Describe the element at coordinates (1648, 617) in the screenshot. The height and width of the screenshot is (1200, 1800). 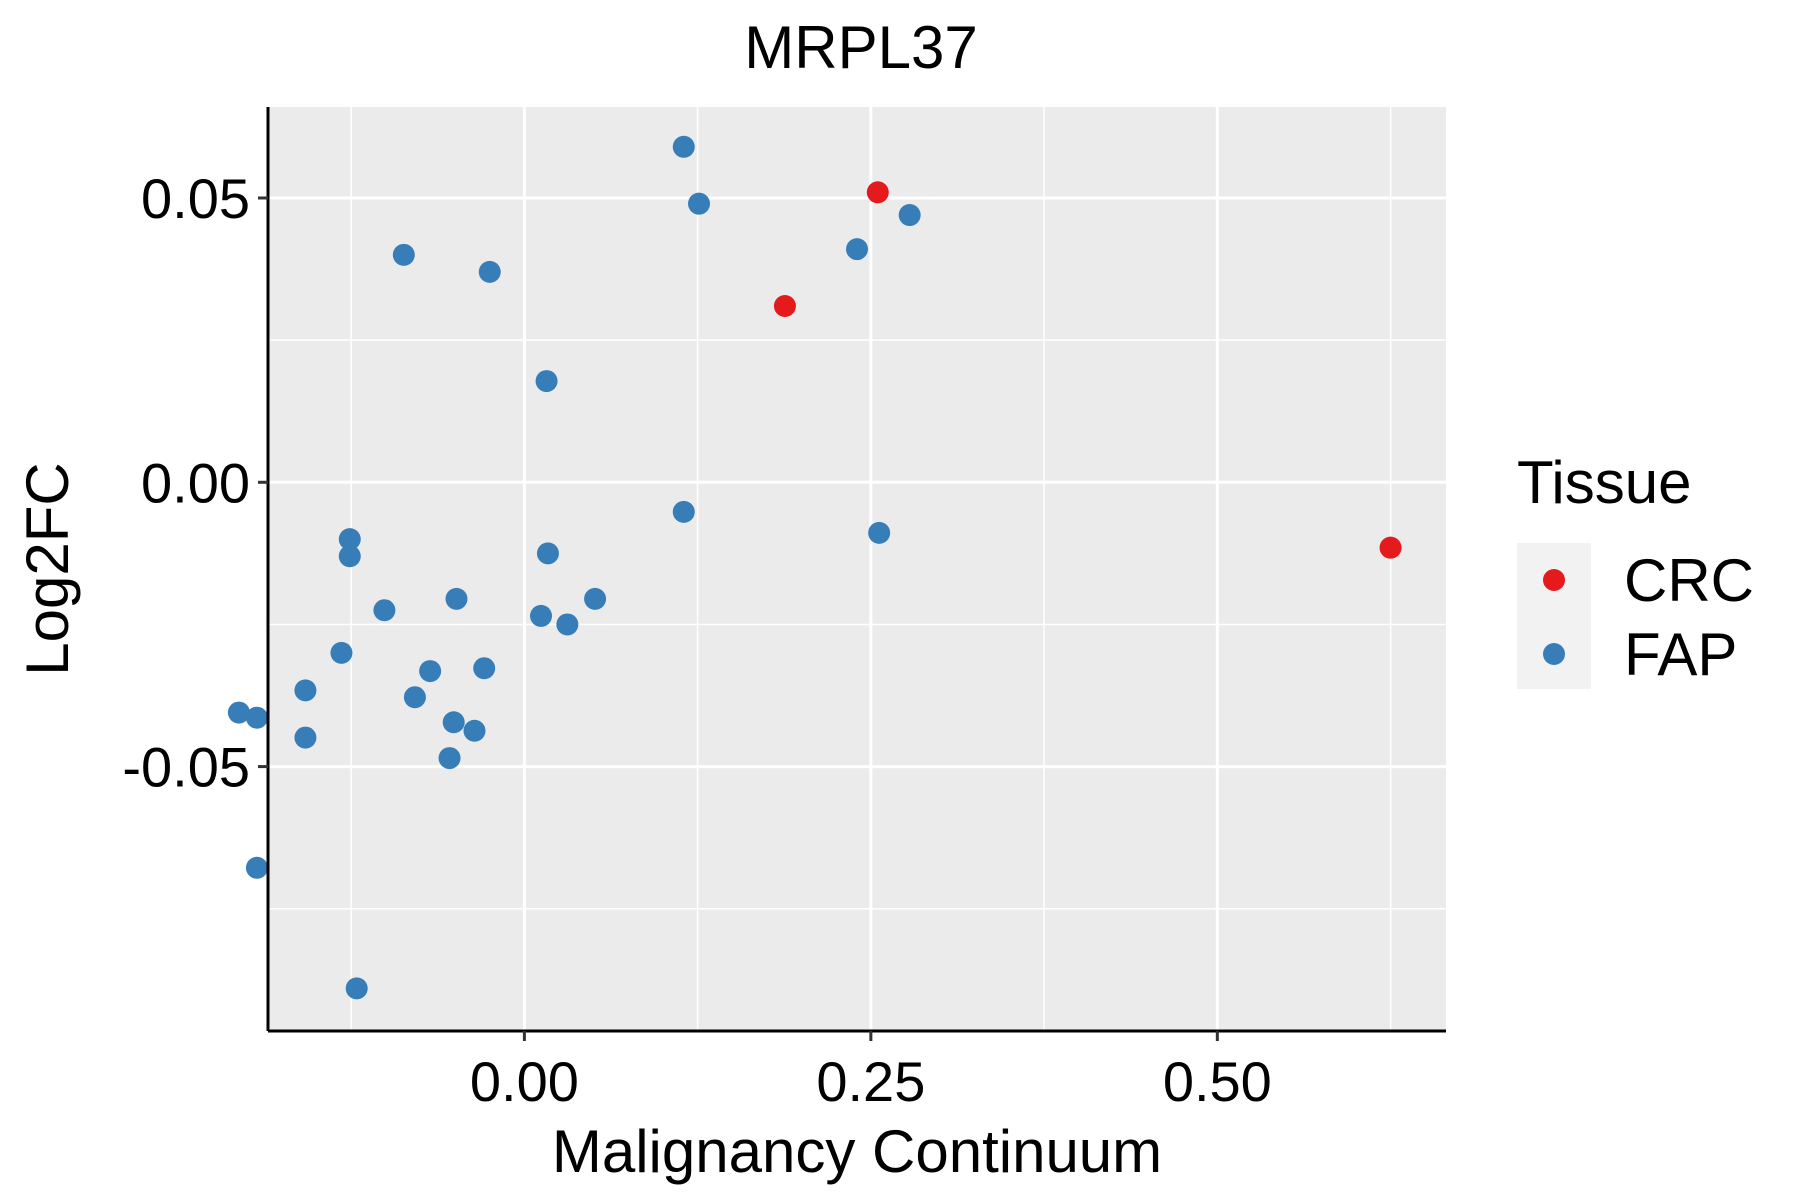
I see `legend-entries: CRC FAP` at that location.